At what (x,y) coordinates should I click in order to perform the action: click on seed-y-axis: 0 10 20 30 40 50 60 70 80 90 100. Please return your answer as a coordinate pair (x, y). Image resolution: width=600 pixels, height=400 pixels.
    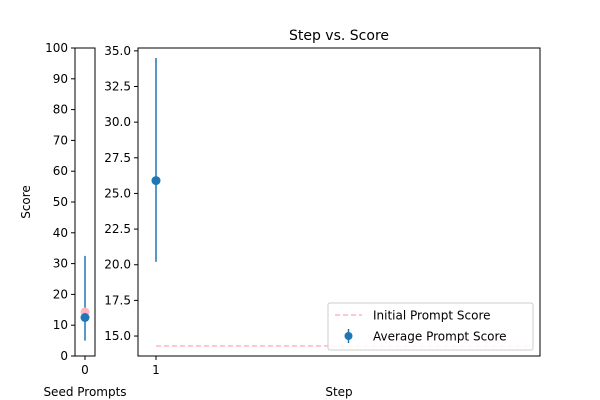
    Looking at the image, I should click on (60, 202).